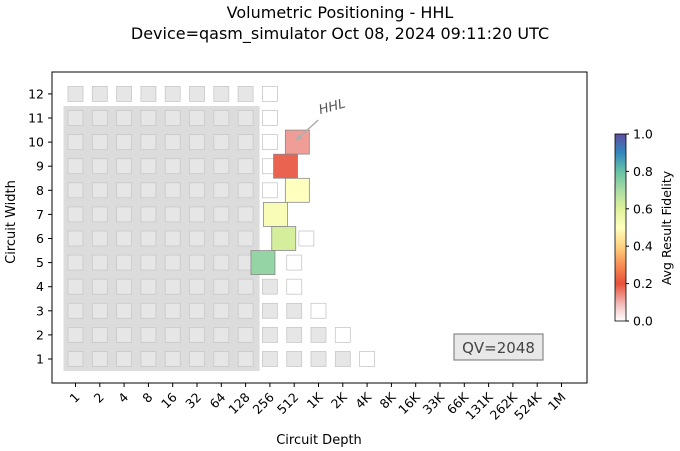  What do you see at coordinates (339, 400) in the screenshot?
I see `x-tick-label: 2K` at bounding box center [339, 400].